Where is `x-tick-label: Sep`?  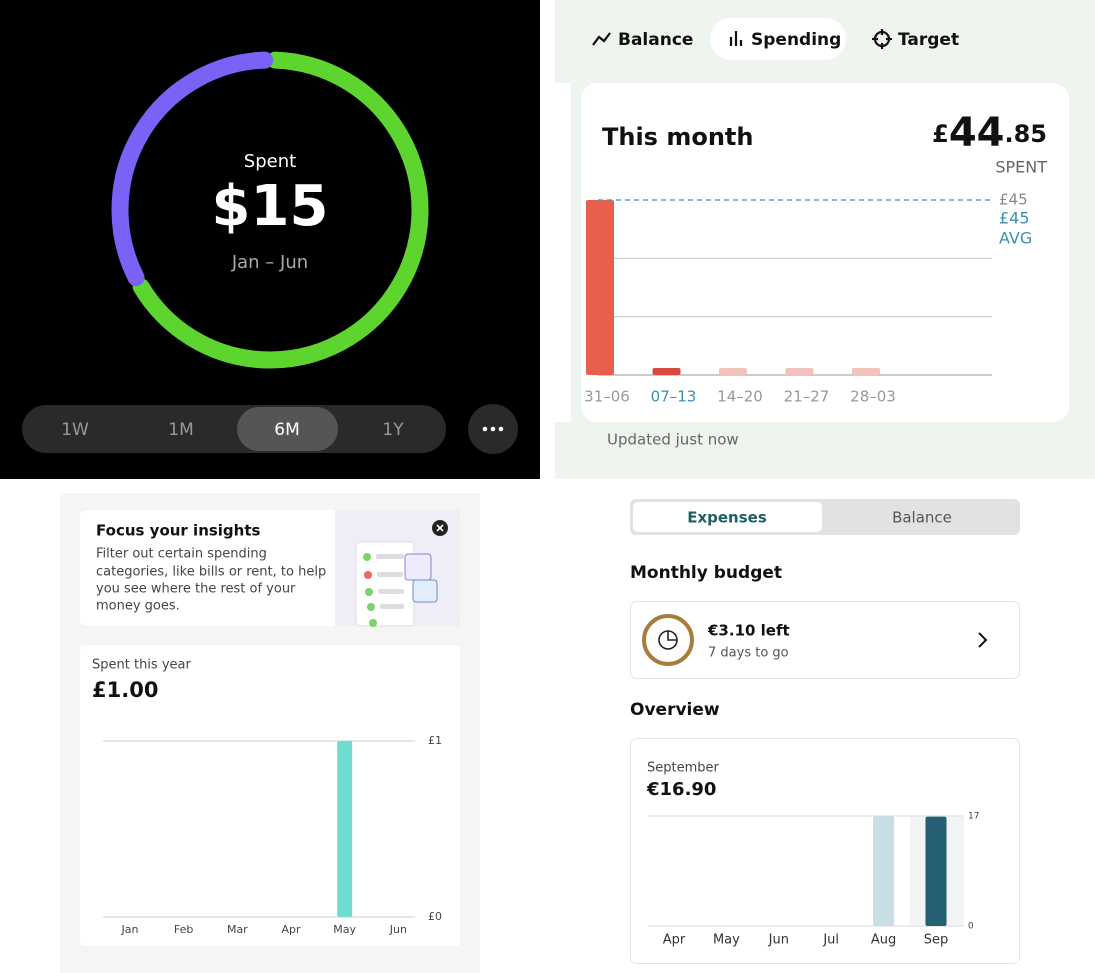 x-tick-label: Sep is located at coordinates (936, 940).